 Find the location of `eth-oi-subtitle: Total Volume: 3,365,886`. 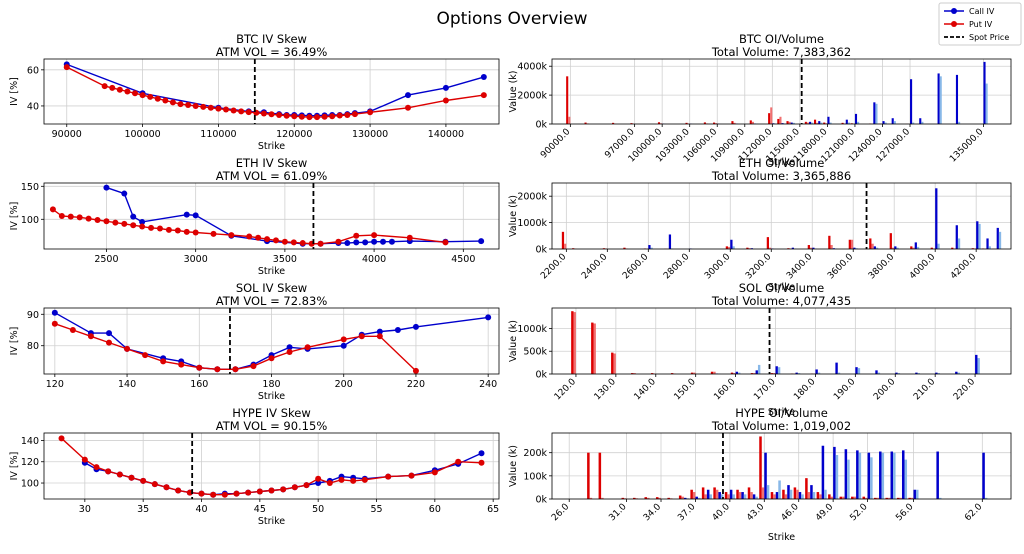

eth-oi-subtitle: Total Volume: 3,365,886 is located at coordinates (781, 176).